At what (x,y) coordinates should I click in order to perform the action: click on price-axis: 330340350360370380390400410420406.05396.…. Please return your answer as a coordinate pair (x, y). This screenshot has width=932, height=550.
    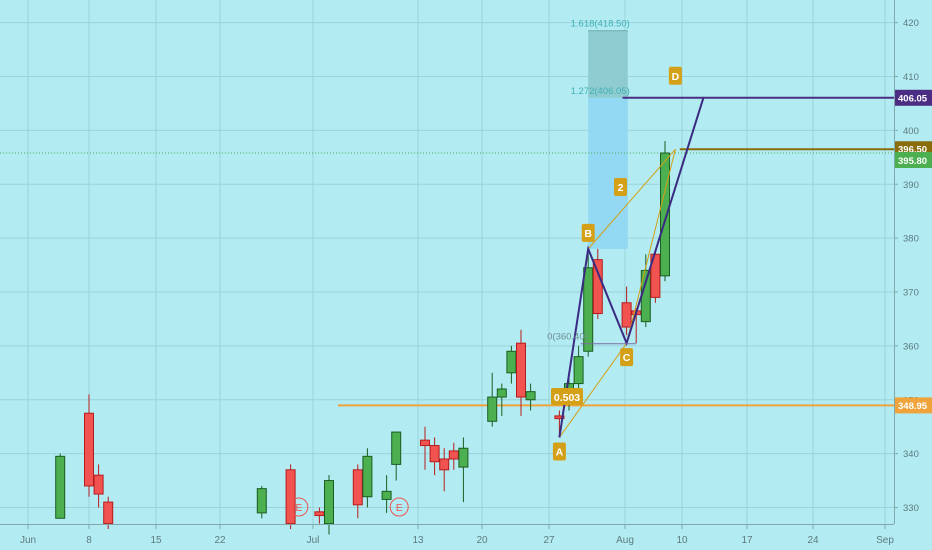
    Looking at the image, I should click on (913, 266).